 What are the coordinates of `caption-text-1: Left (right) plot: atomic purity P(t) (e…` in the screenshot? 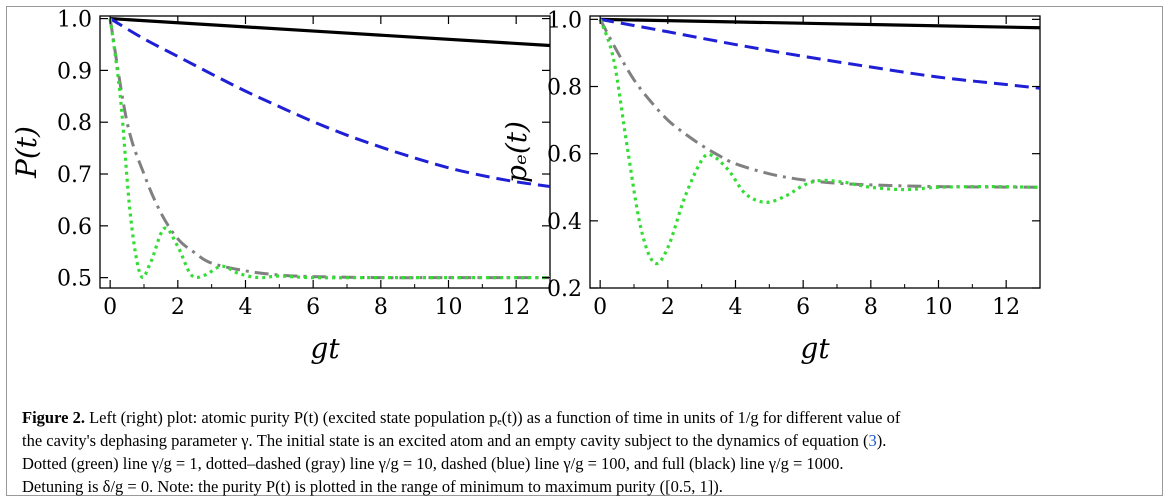 It's located at (495, 417).